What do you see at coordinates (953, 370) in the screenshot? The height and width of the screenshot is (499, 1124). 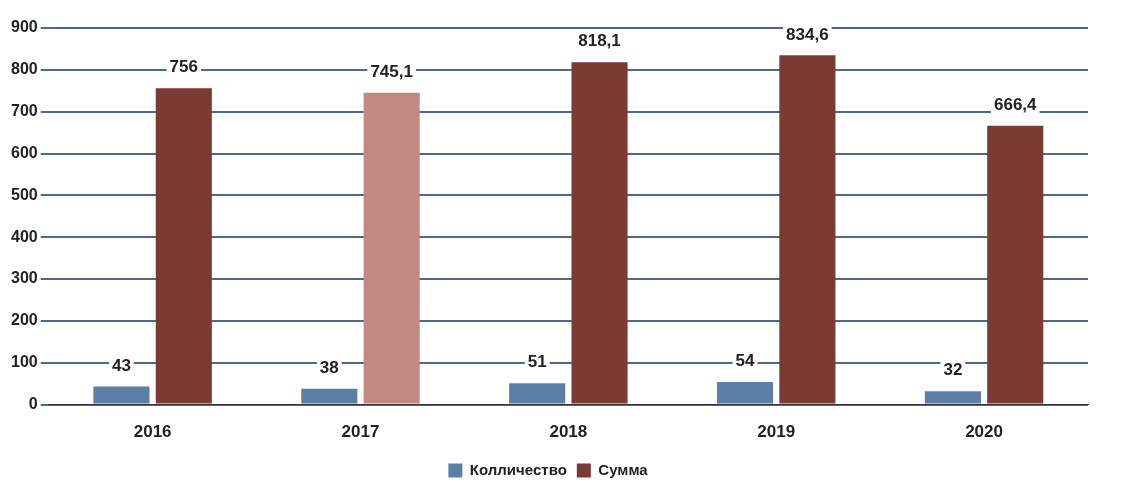 I see `data-label: 32` at bounding box center [953, 370].